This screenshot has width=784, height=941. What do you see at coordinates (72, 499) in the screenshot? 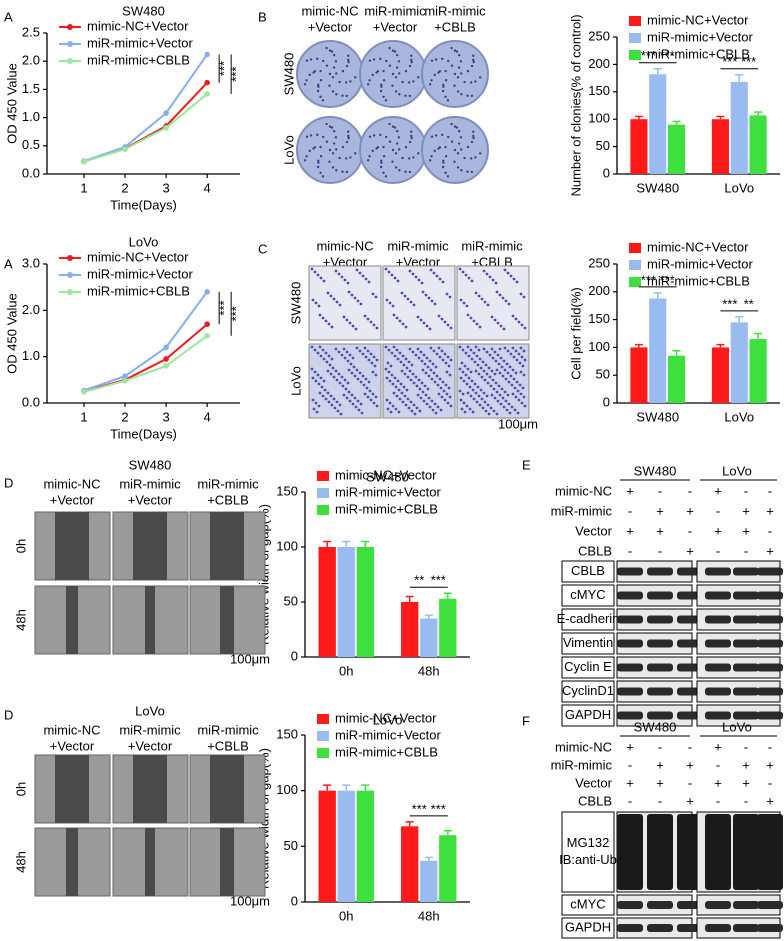
I see `column-header: +Vector` at bounding box center [72, 499].